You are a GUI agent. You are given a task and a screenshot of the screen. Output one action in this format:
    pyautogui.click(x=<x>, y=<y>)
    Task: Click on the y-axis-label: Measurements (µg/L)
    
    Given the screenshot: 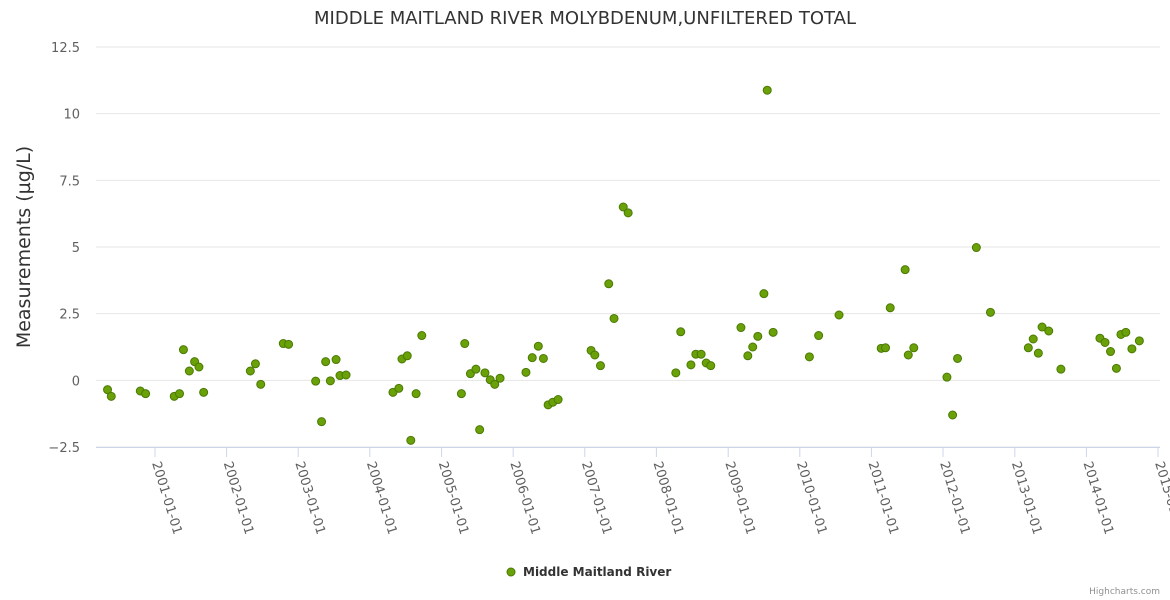 What is the action you would take?
    pyautogui.click(x=24, y=247)
    